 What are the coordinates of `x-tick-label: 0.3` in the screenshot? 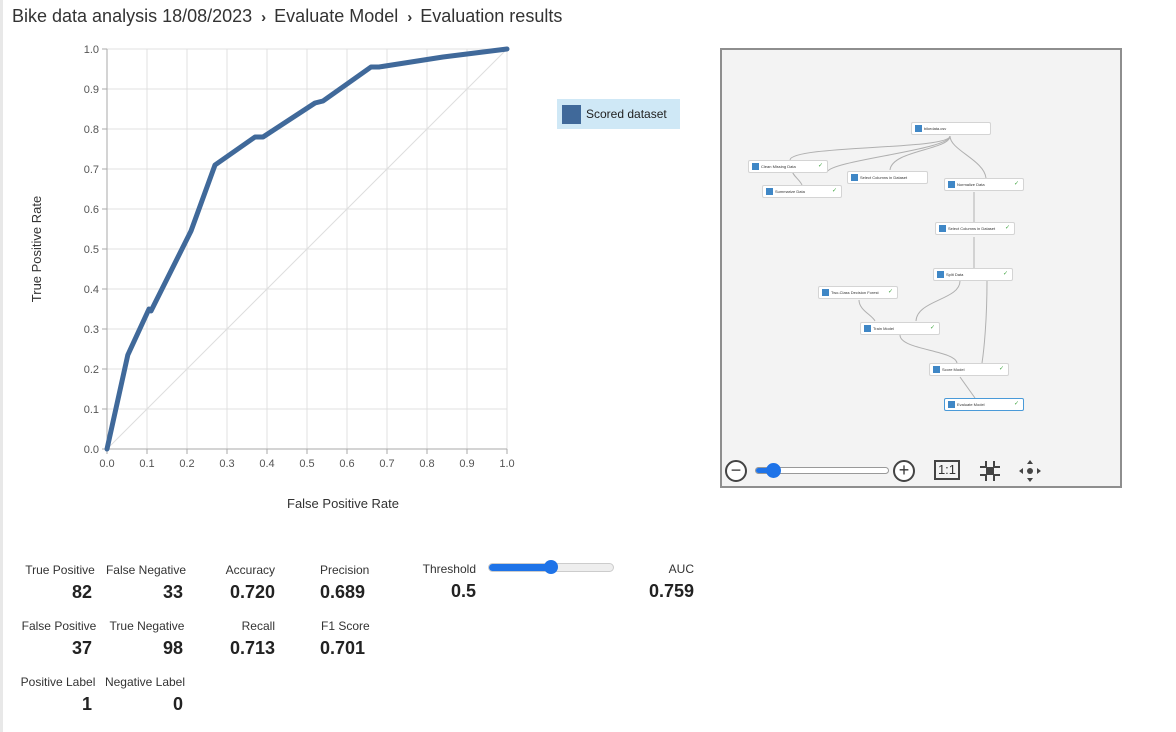 It's located at (226, 464).